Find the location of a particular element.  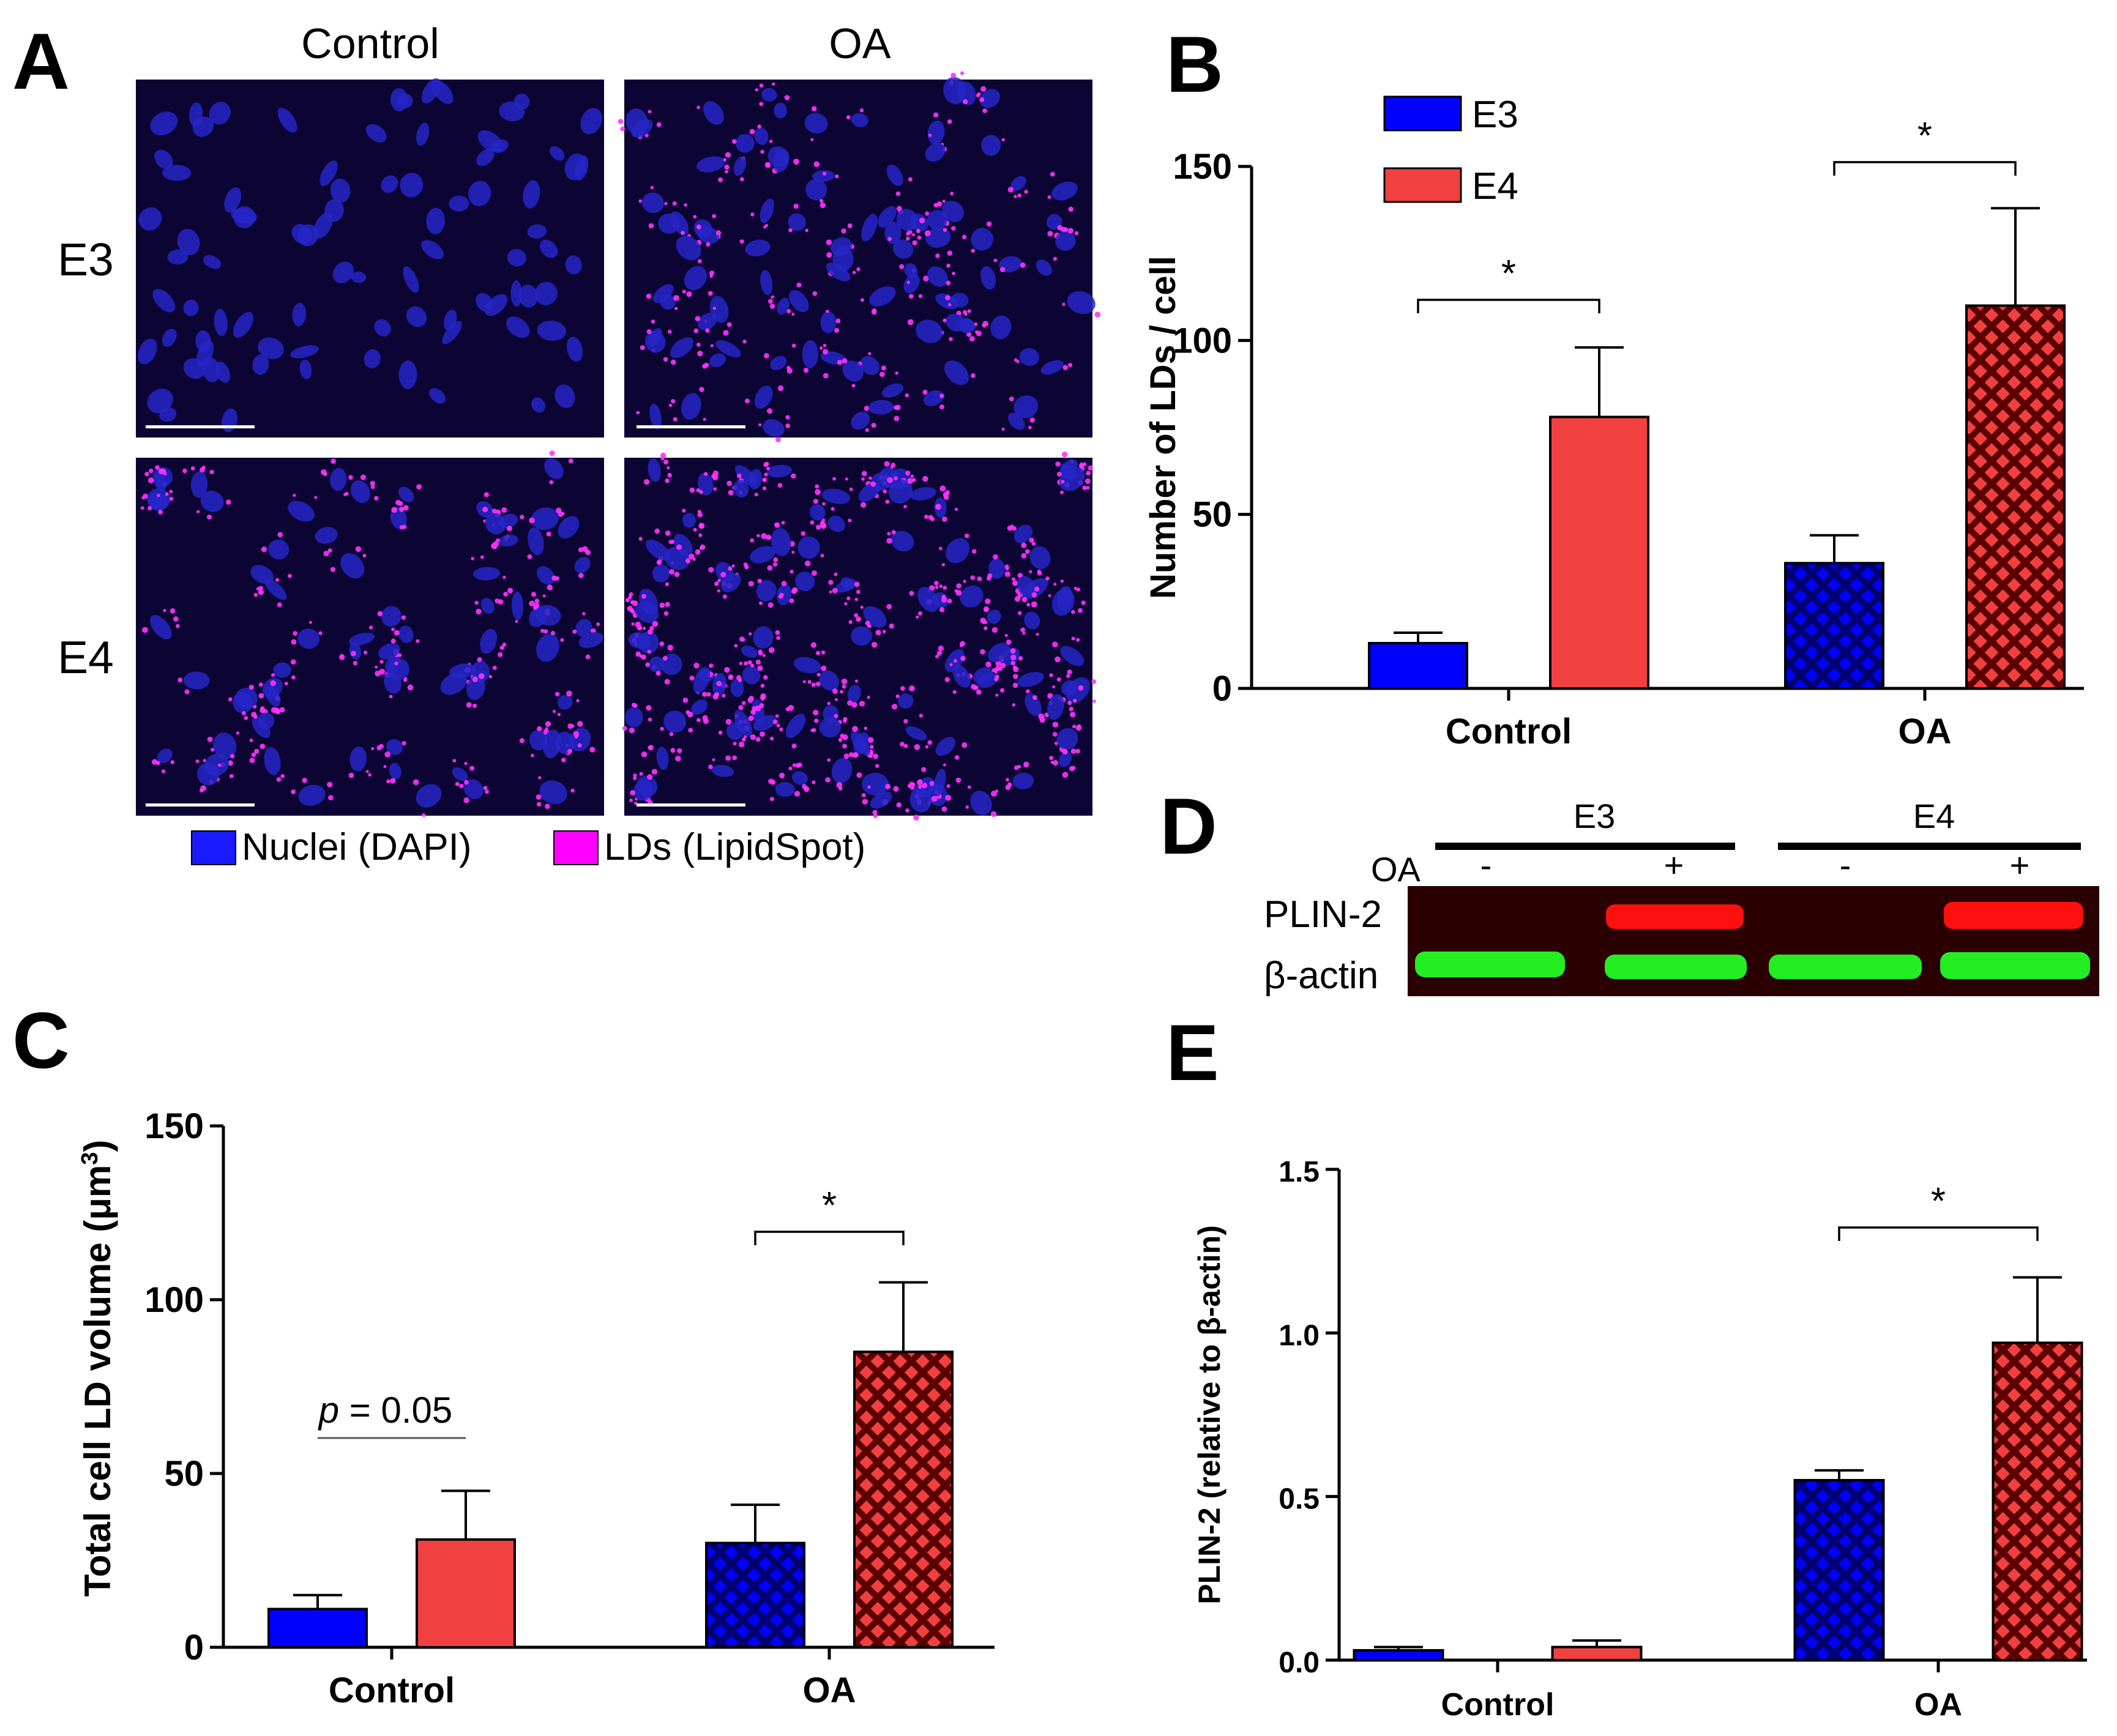

bar-e4-oa is located at coordinates (2037, 1501).